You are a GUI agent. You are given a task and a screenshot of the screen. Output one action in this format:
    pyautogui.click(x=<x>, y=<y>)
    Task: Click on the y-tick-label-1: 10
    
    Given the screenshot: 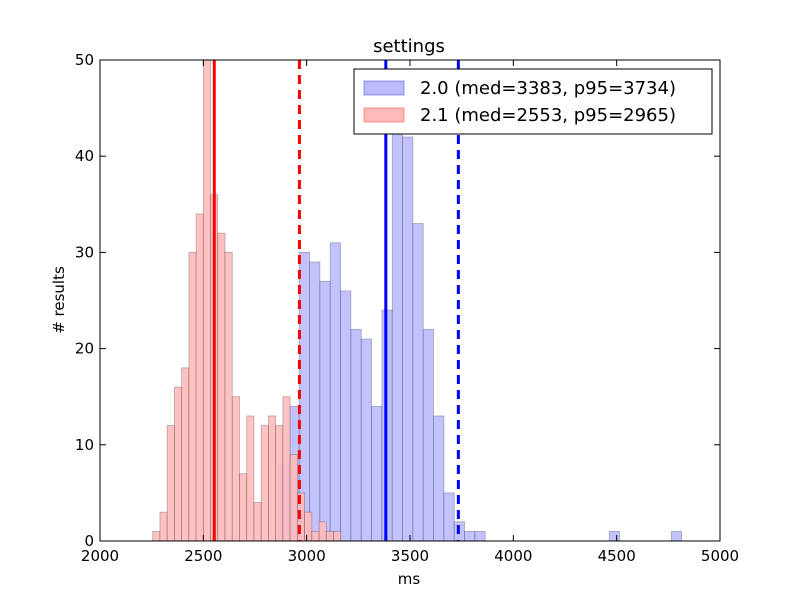 What is the action you would take?
    pyautogui.click(x=84, y=445)
    